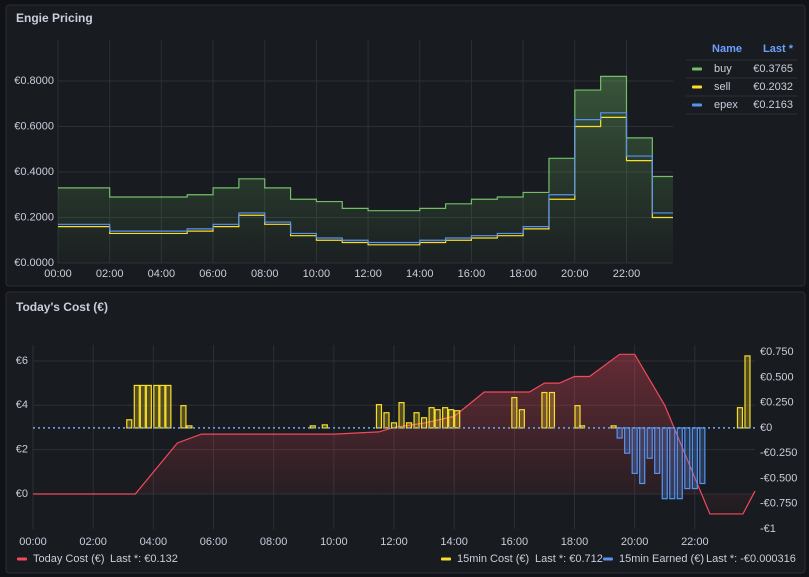  What do you see at coordinates (34, 81) in the screenshot?
I see `y-tick-label: €0.8000` at bounding box center [34, 81].